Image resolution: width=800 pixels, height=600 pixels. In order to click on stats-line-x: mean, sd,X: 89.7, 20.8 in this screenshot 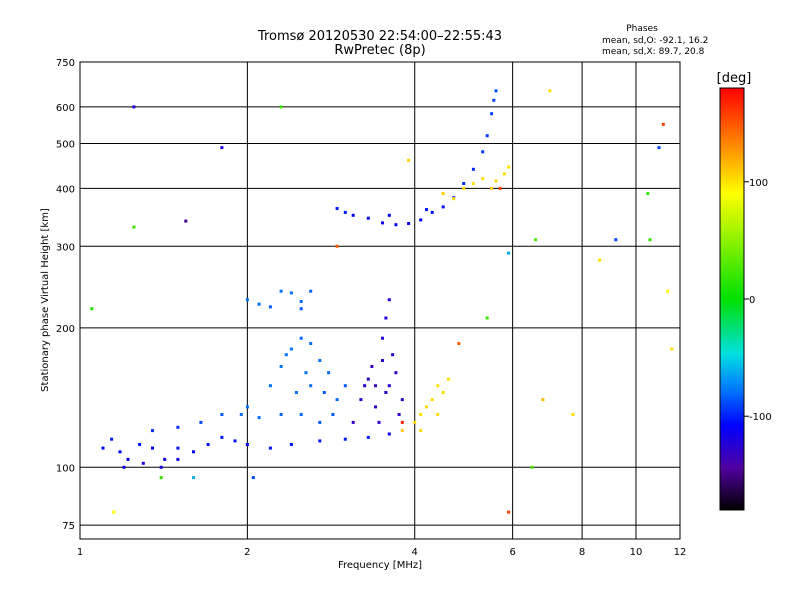, I will do `click(653, 52)`.